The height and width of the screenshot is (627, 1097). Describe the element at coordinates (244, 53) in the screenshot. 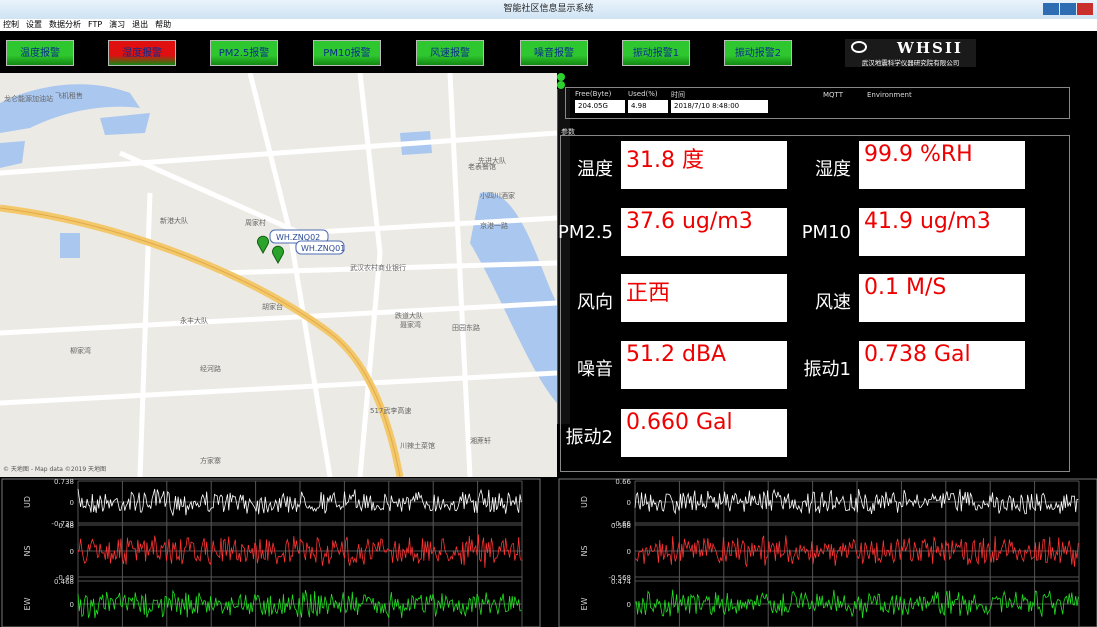

I see `alarm-button: PM2.5报警` at that location.